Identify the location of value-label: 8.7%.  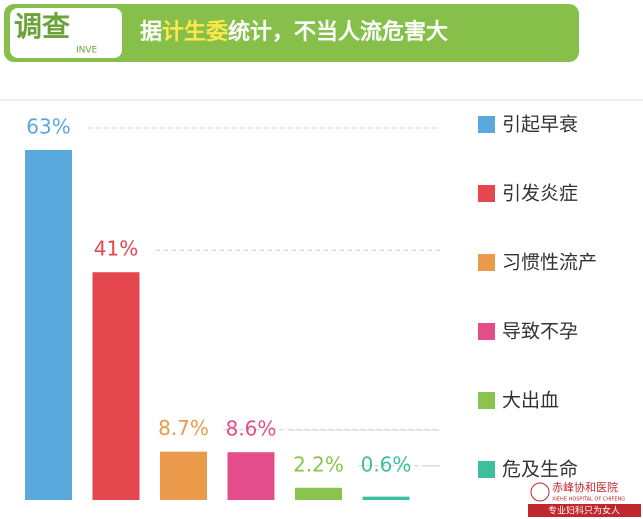
(183, 428).